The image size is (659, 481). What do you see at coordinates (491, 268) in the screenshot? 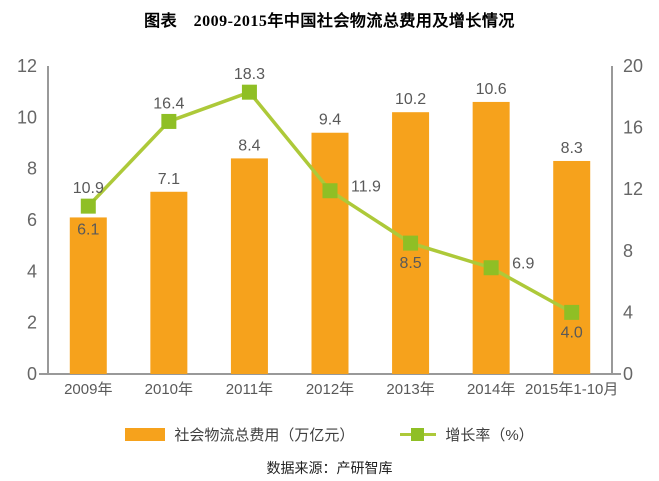
I see `line-marker-2014年` at bounding box center [491, 268].